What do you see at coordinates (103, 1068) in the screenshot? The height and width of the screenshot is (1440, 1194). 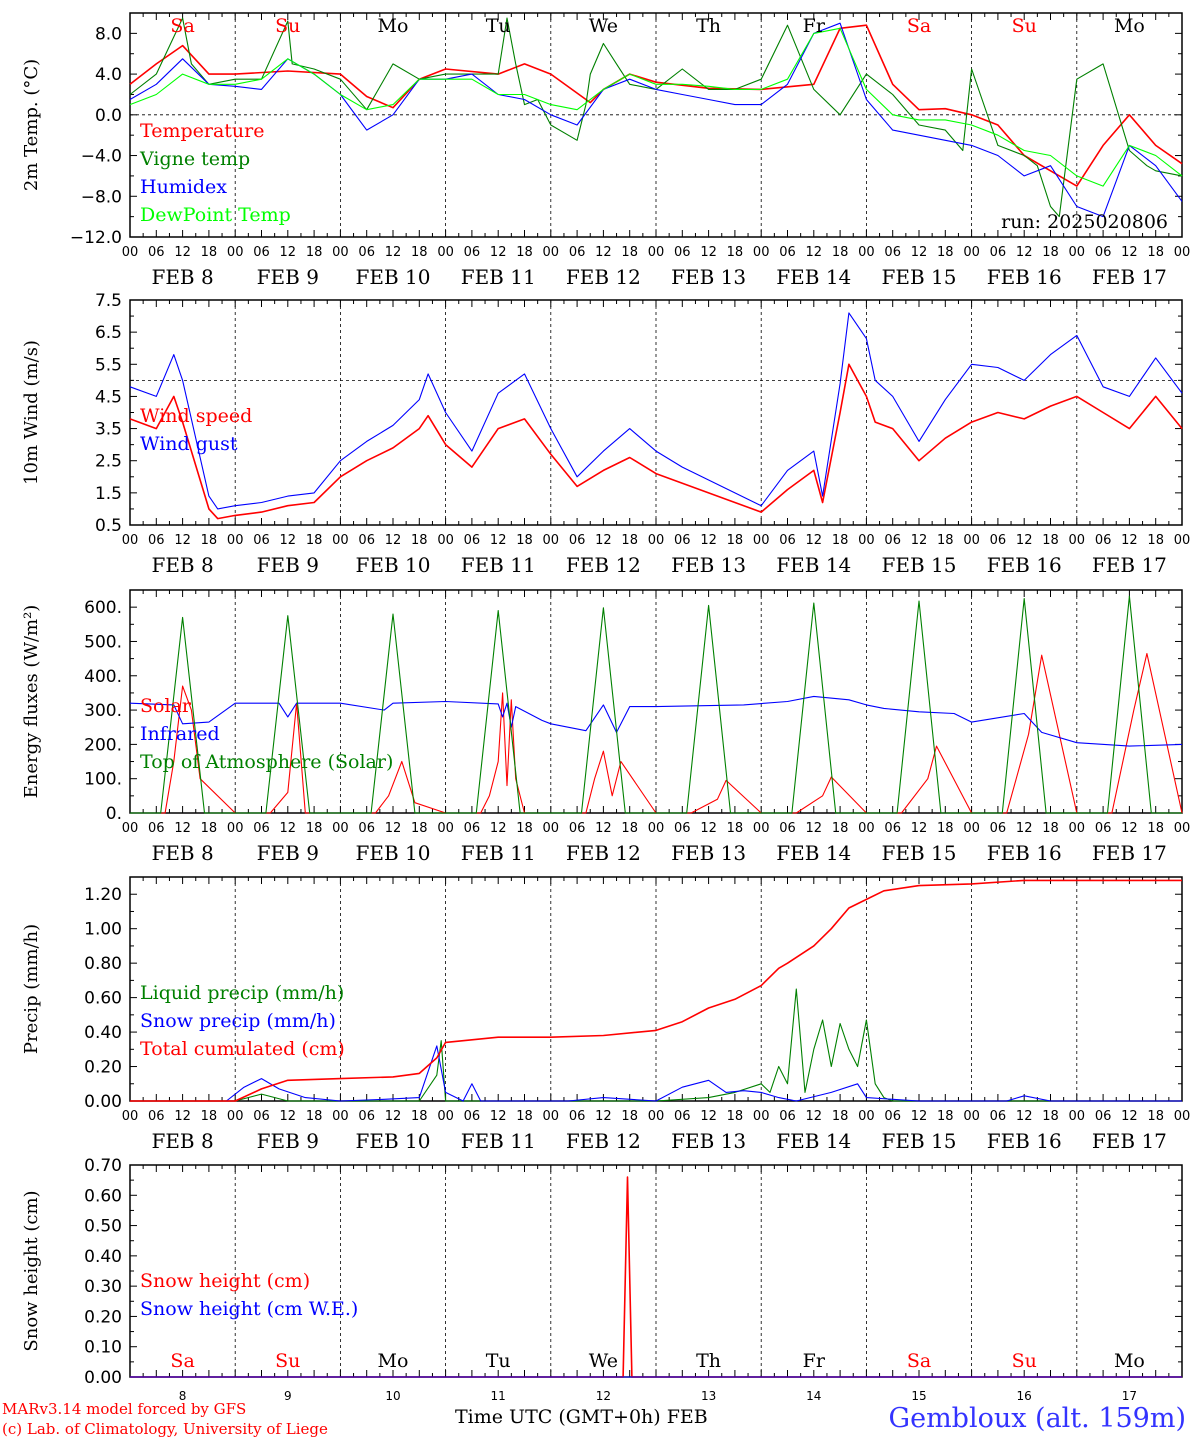 I see `y-tick-label: 0.20` at bounding box center [103, 1068].